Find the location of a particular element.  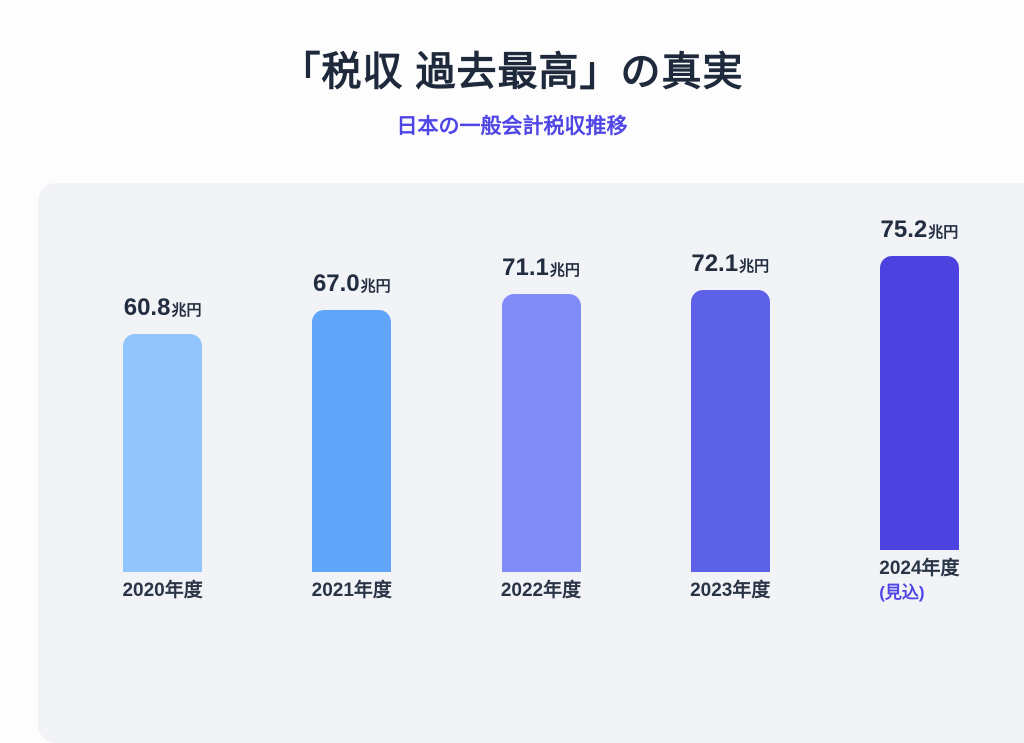

bar-category-label: 2023年度 is located at coordinates (730, 591).